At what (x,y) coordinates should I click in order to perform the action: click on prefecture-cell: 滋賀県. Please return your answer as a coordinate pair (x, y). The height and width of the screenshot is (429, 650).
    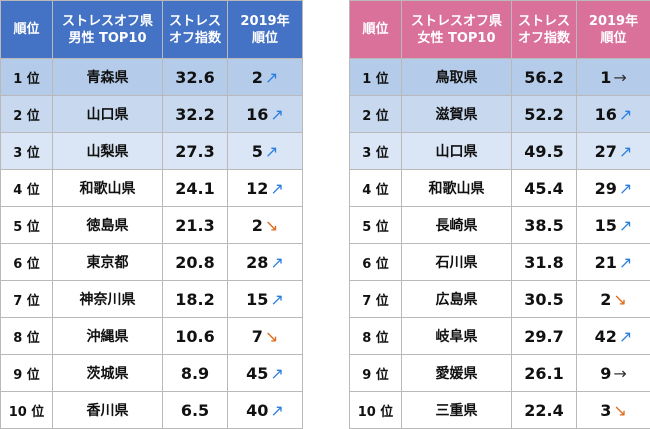
    Looking at the image, I should click on (456, 114).